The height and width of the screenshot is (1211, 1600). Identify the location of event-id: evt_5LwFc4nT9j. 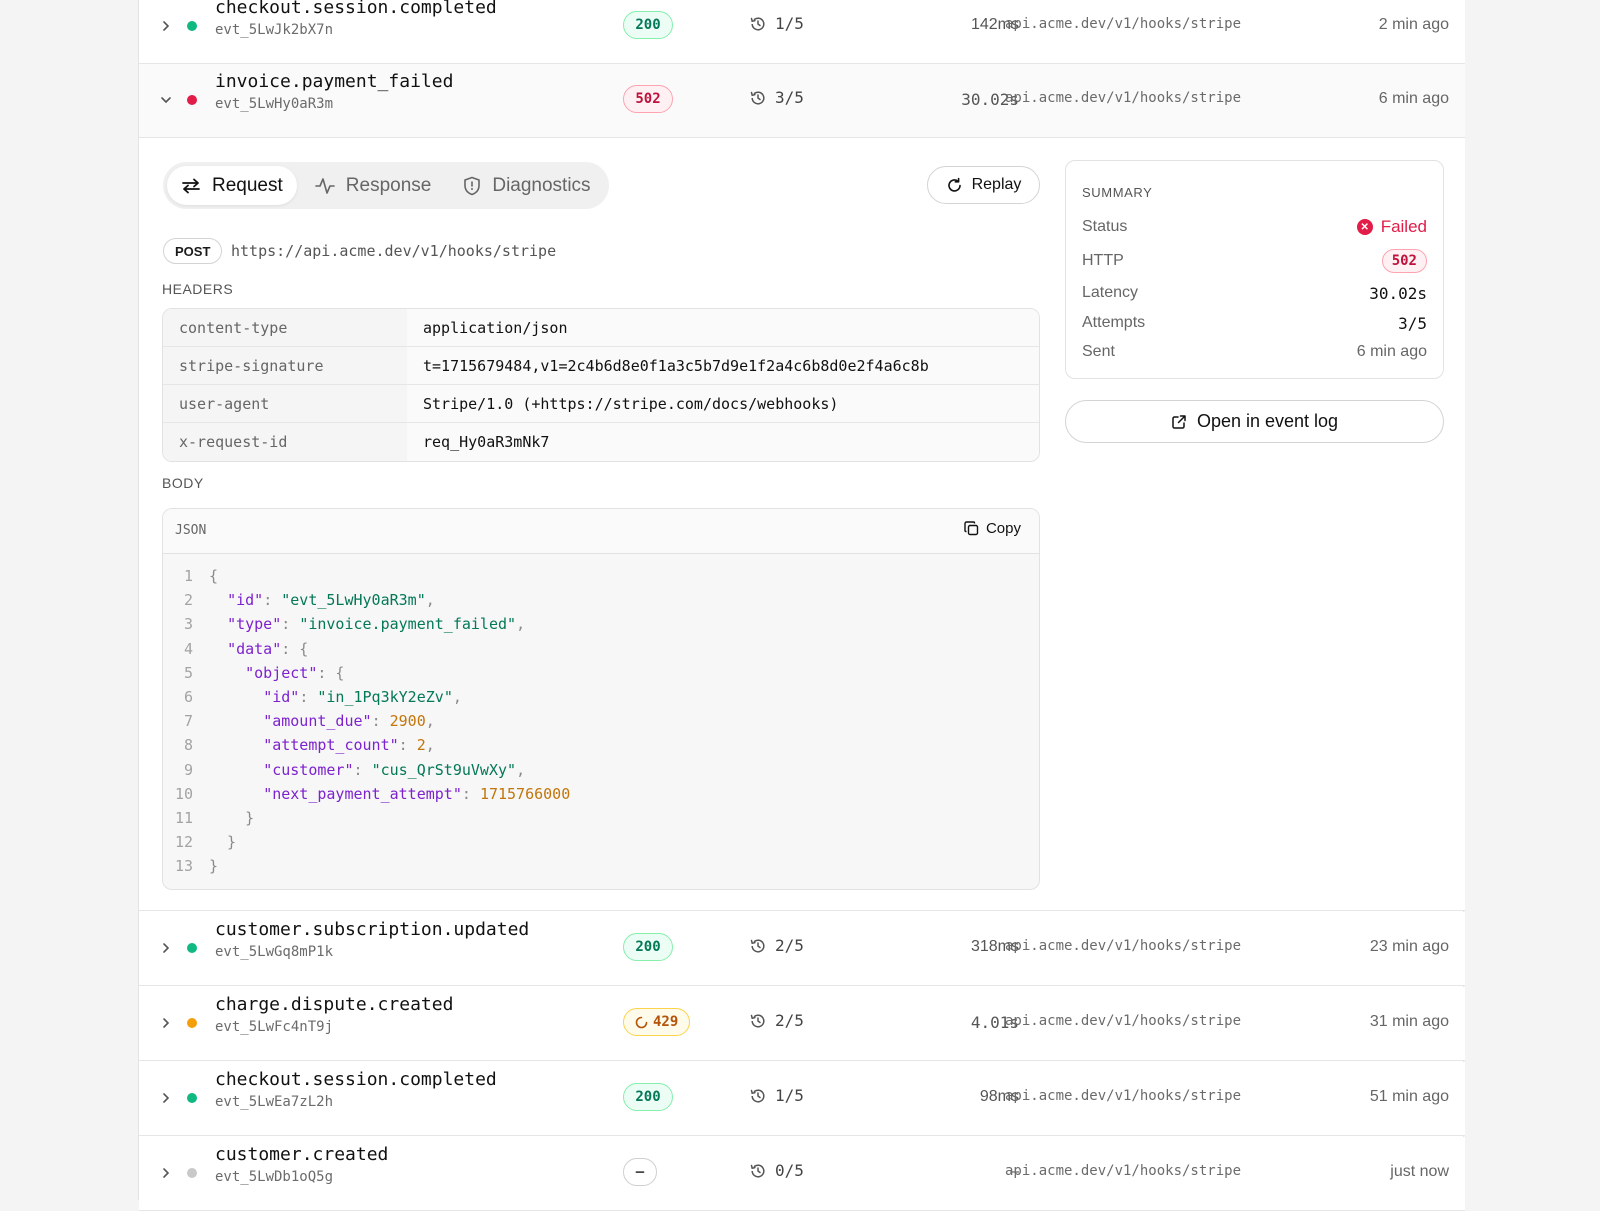
(274, 1027).